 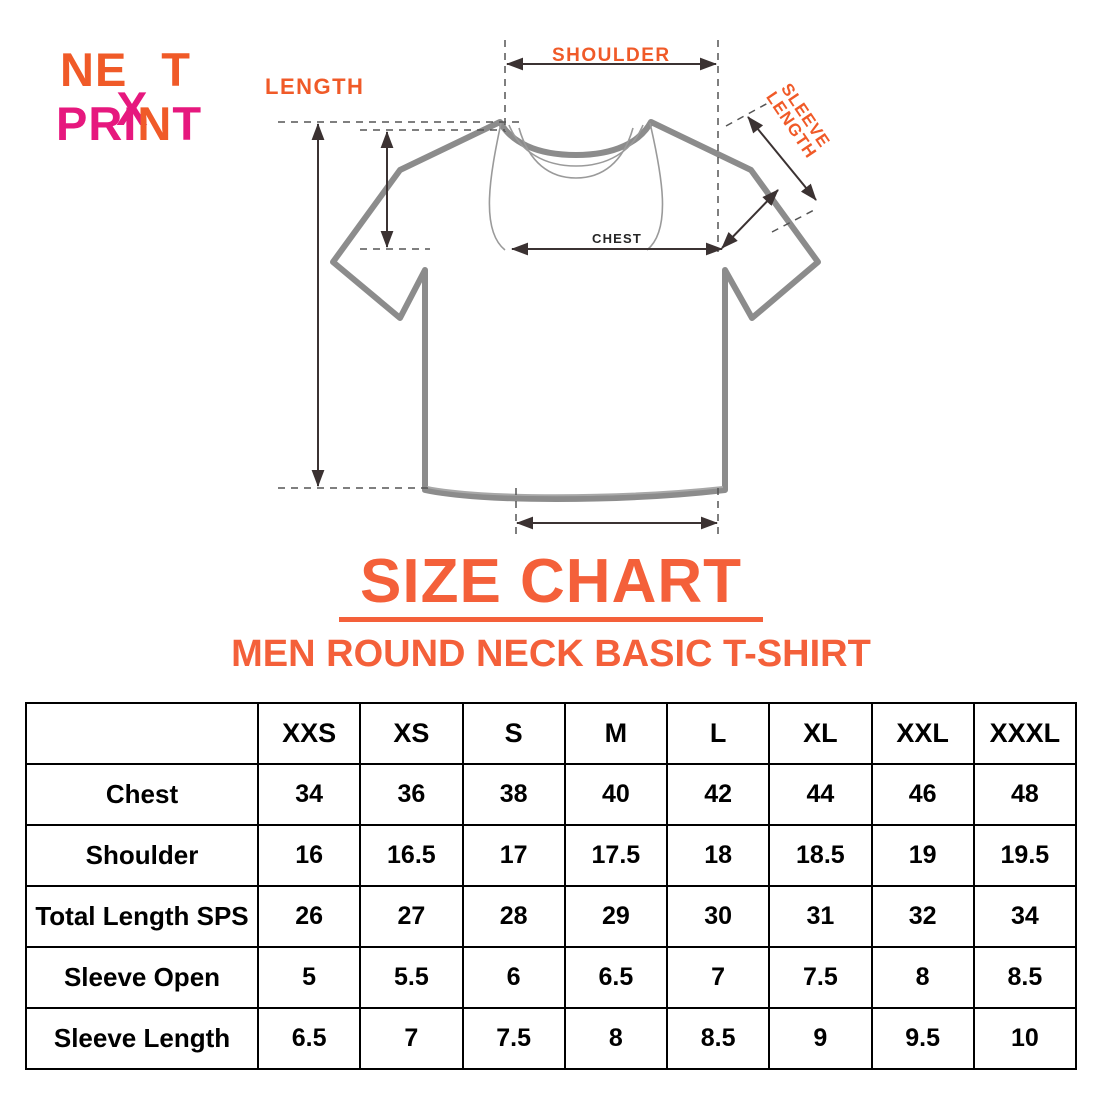 What do you see at coordinates (820, 733) in the screenshot?
I see `table-header-size-xl: XL` at bounding box center [820, 733].